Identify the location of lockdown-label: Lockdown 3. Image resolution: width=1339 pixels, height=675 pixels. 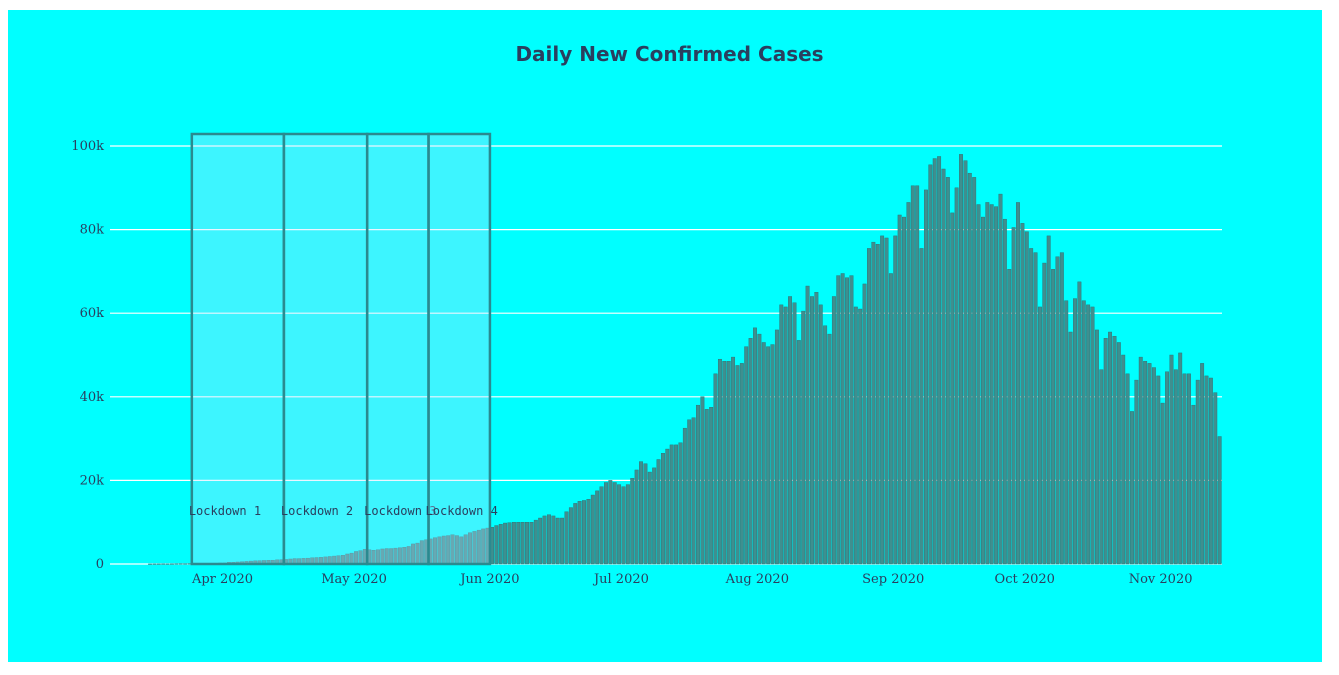
(400, 511).